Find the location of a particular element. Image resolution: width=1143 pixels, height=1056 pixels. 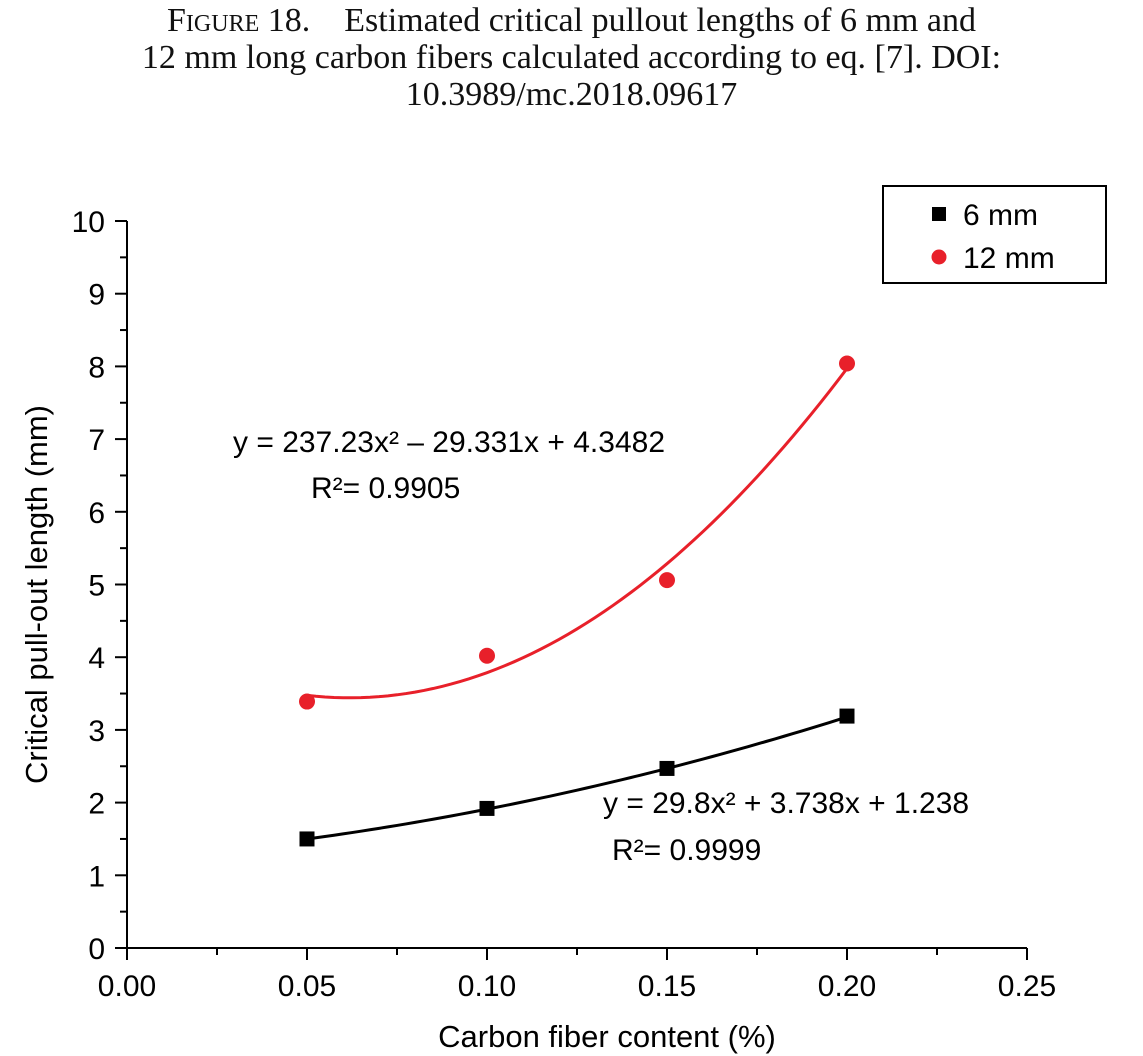

legend-marker-square is located at coordinates (939, 214).